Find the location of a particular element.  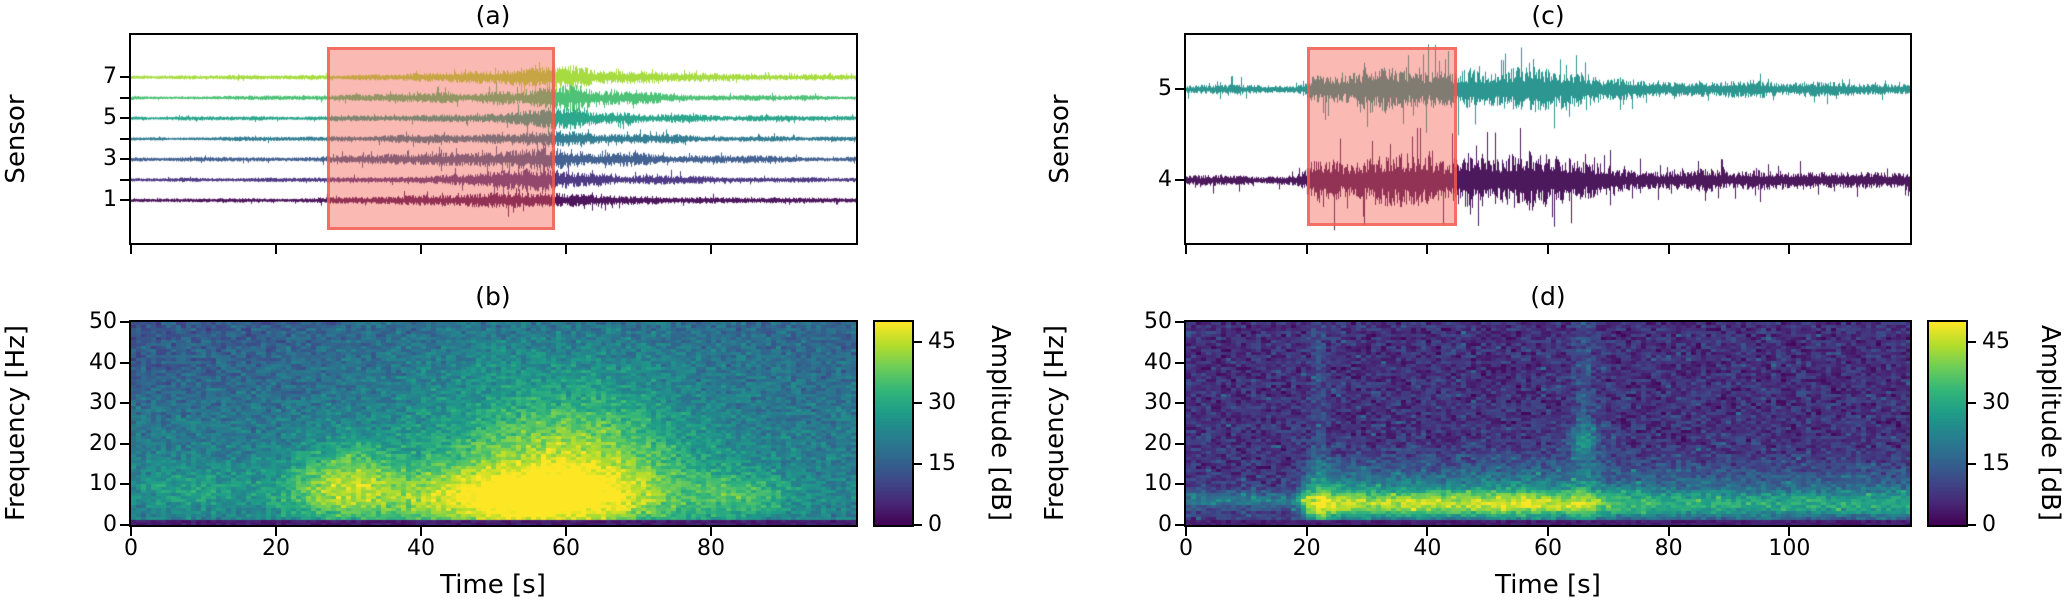

panel-c-waveforms is located at coordinates (1548, 139).